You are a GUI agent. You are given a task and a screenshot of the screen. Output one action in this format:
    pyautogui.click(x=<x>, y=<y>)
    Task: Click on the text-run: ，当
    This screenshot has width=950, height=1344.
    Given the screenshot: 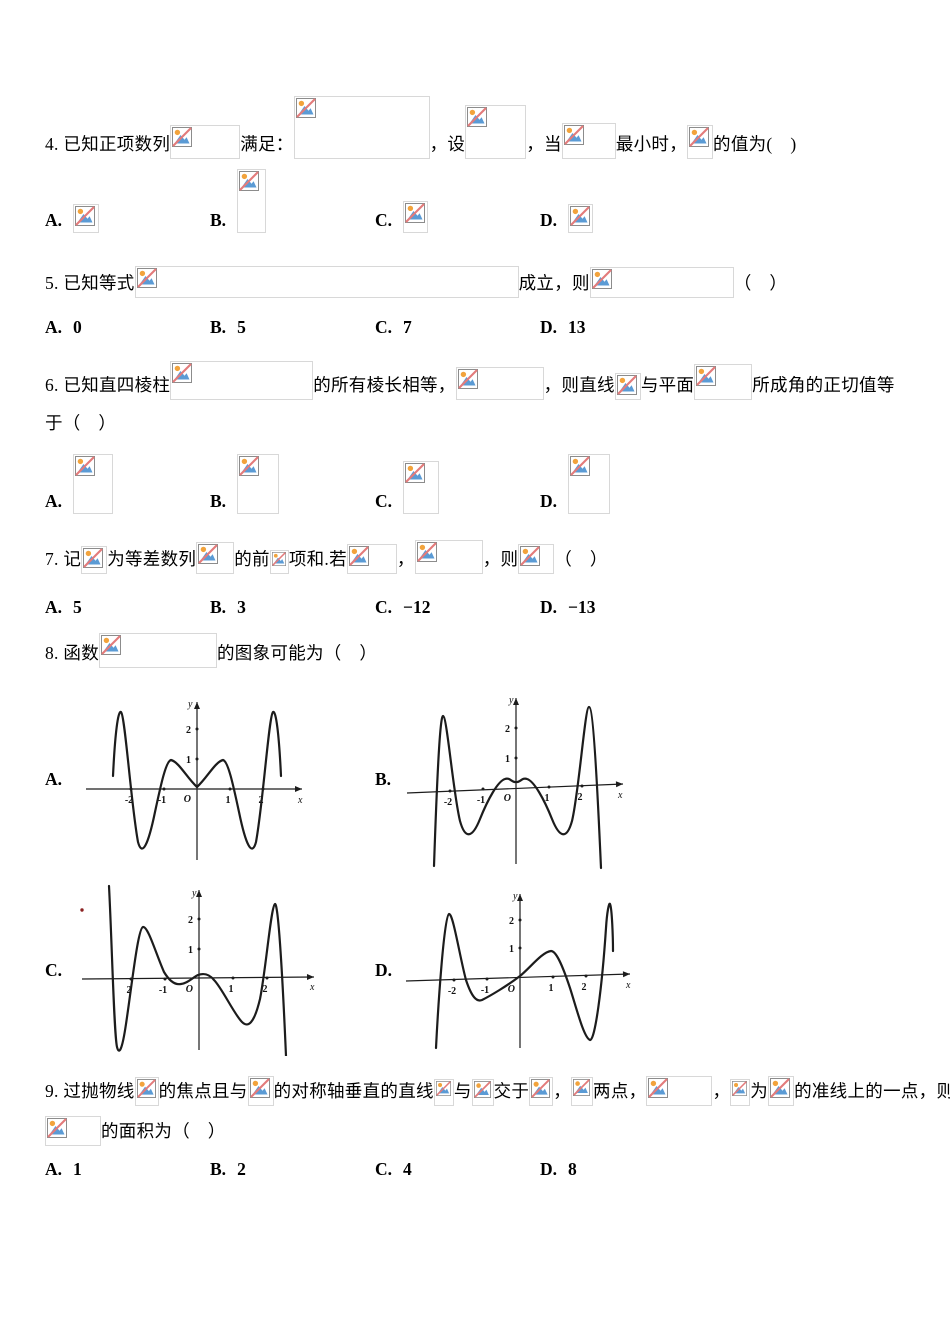 What is the action you would take?
    pyautogui.click(x=544, y=144)
    